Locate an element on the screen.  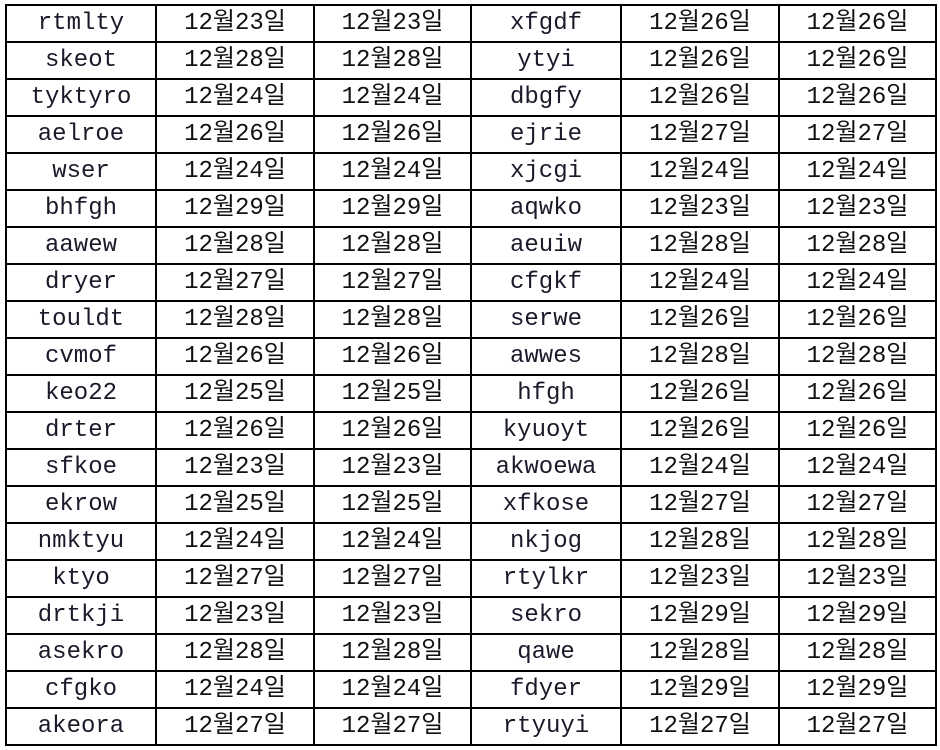
cell-name-a: aelroe is located at coordinates (81, 134).